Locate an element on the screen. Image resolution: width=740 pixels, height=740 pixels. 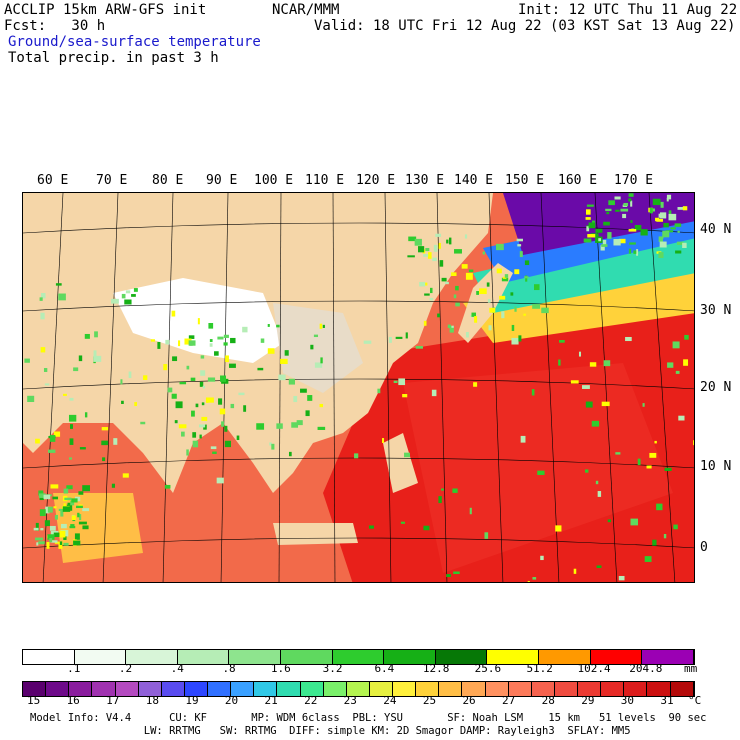
colorbar-tick-label: 6.4 is located at coordinates (384, 668).